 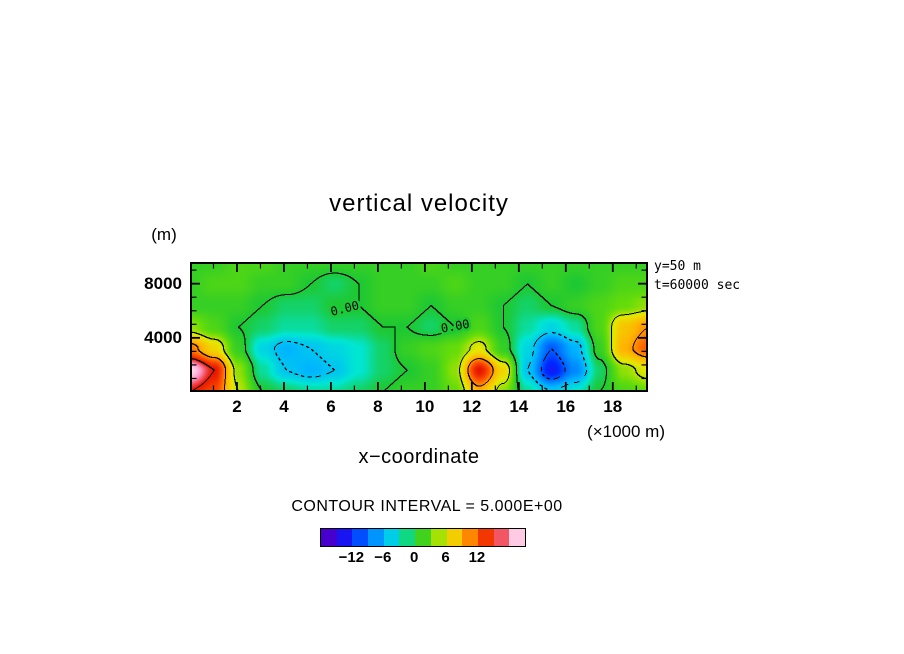 I want to click on plot-area, so click(x=419, y=327).